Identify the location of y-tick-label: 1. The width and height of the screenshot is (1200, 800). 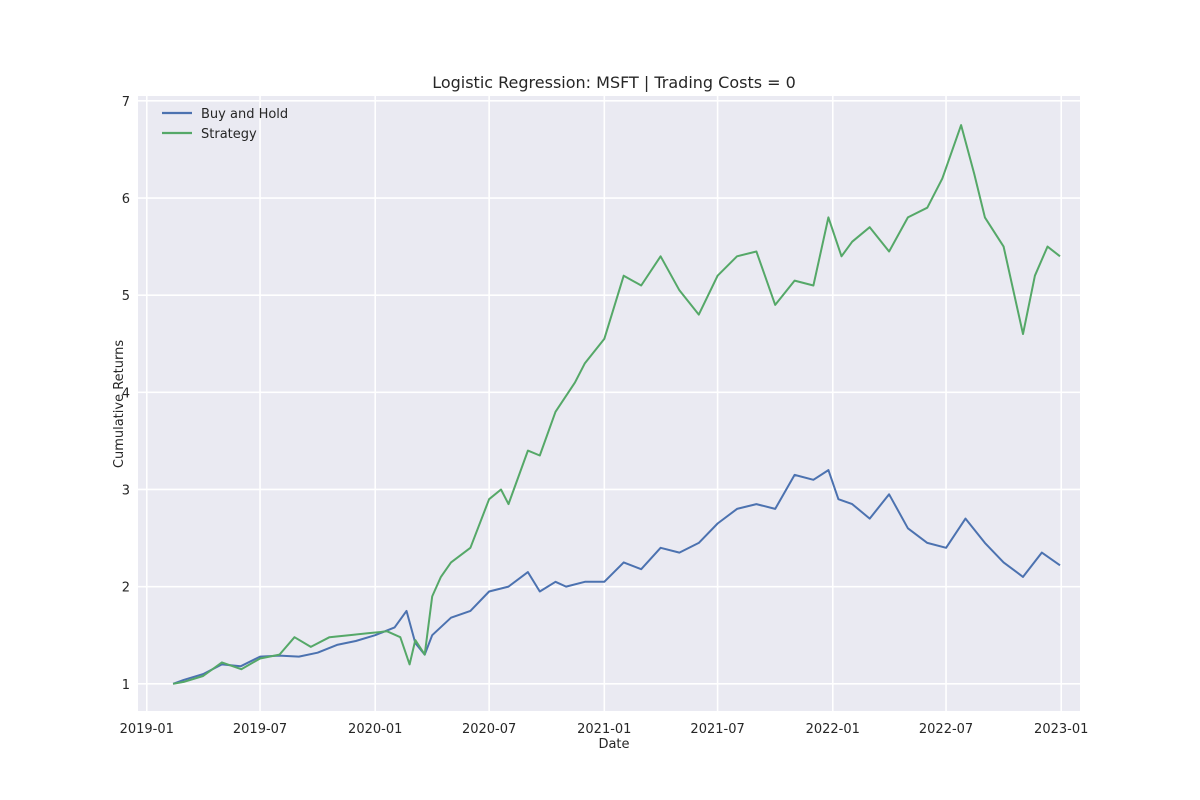
(126, 685).